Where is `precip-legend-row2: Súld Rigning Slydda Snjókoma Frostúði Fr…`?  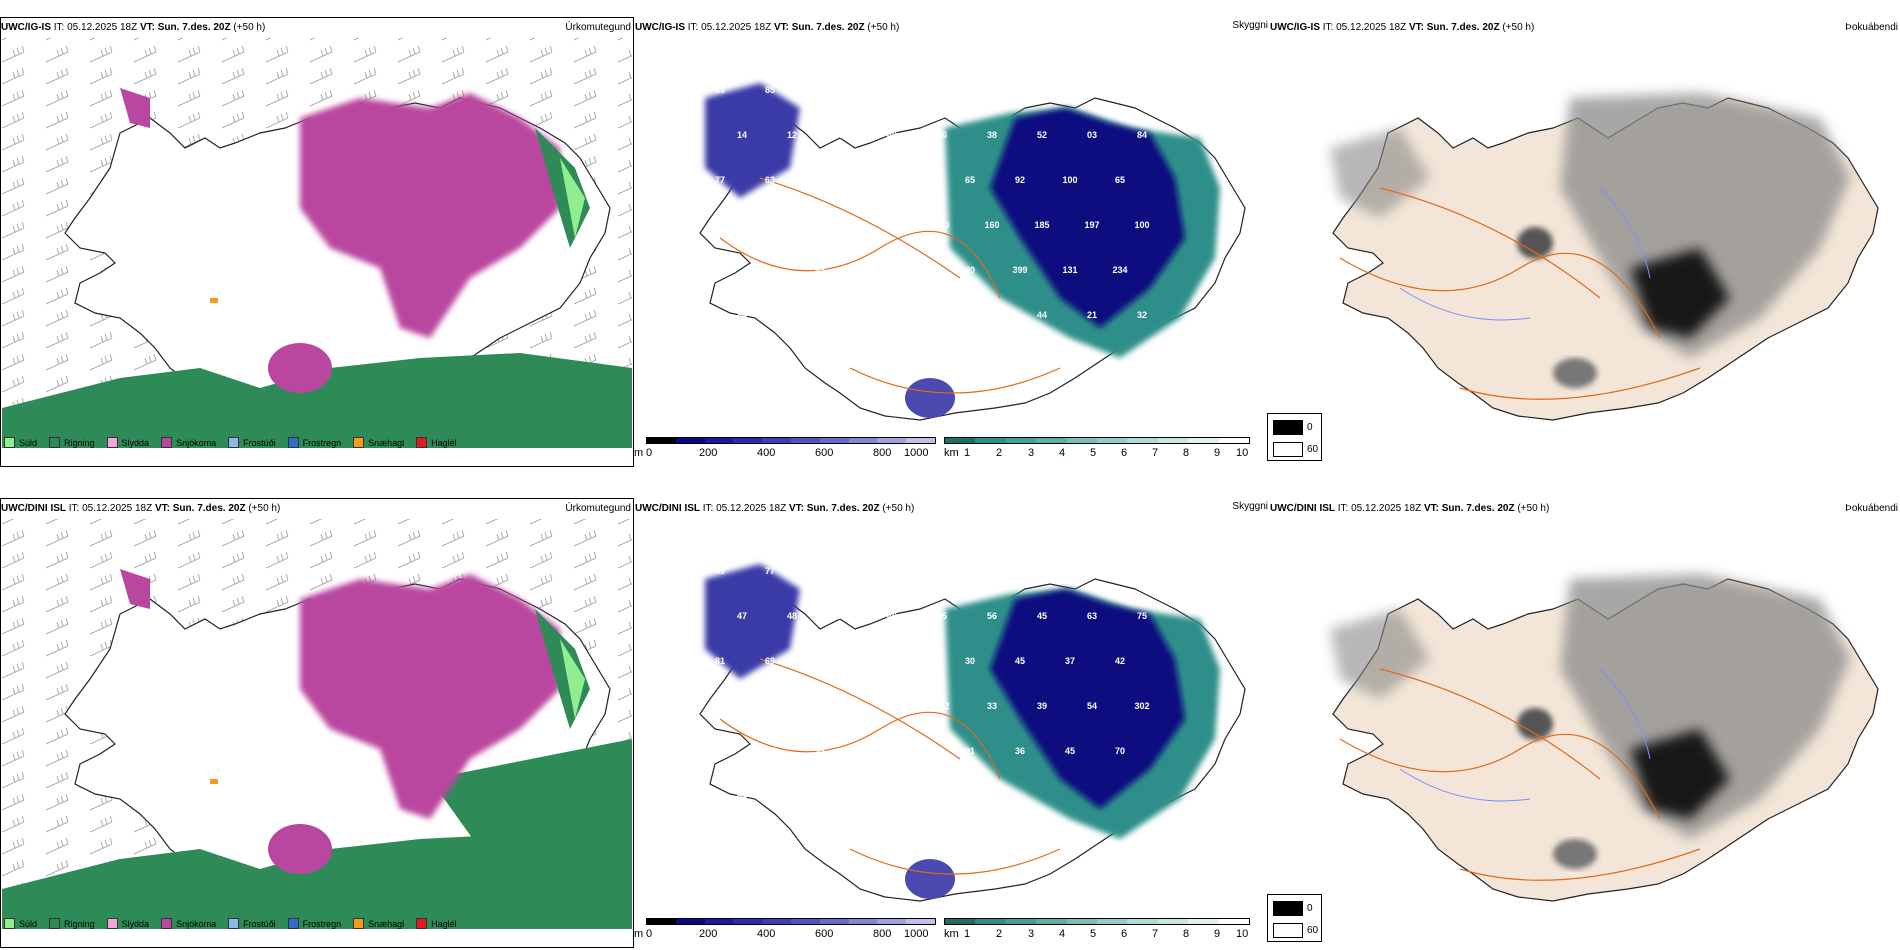
precip-legend-row2: Súld Rigning Slydda Snjókoma Frostúði Fr… is located at coordinates (230, 923).